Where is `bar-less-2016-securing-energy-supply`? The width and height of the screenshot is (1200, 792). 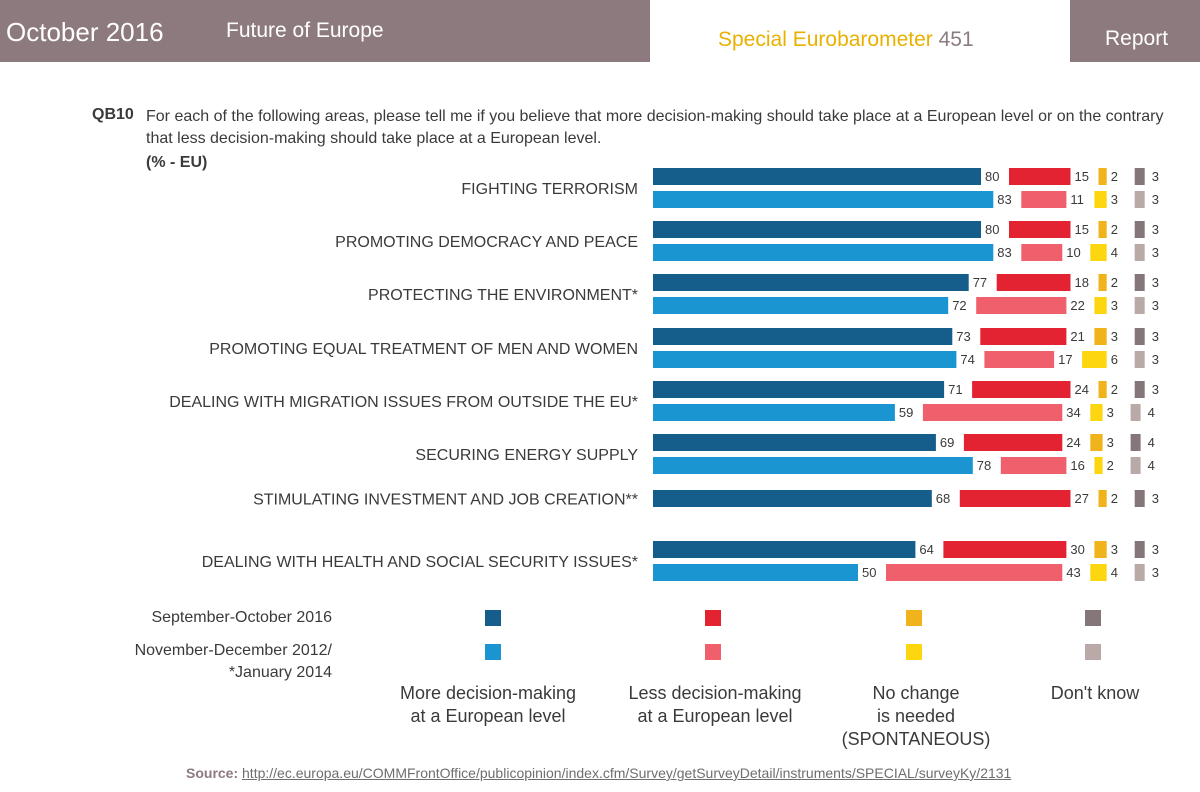
bar-less-2016-securing-energy-supply is located at coordinates (1013, 442).